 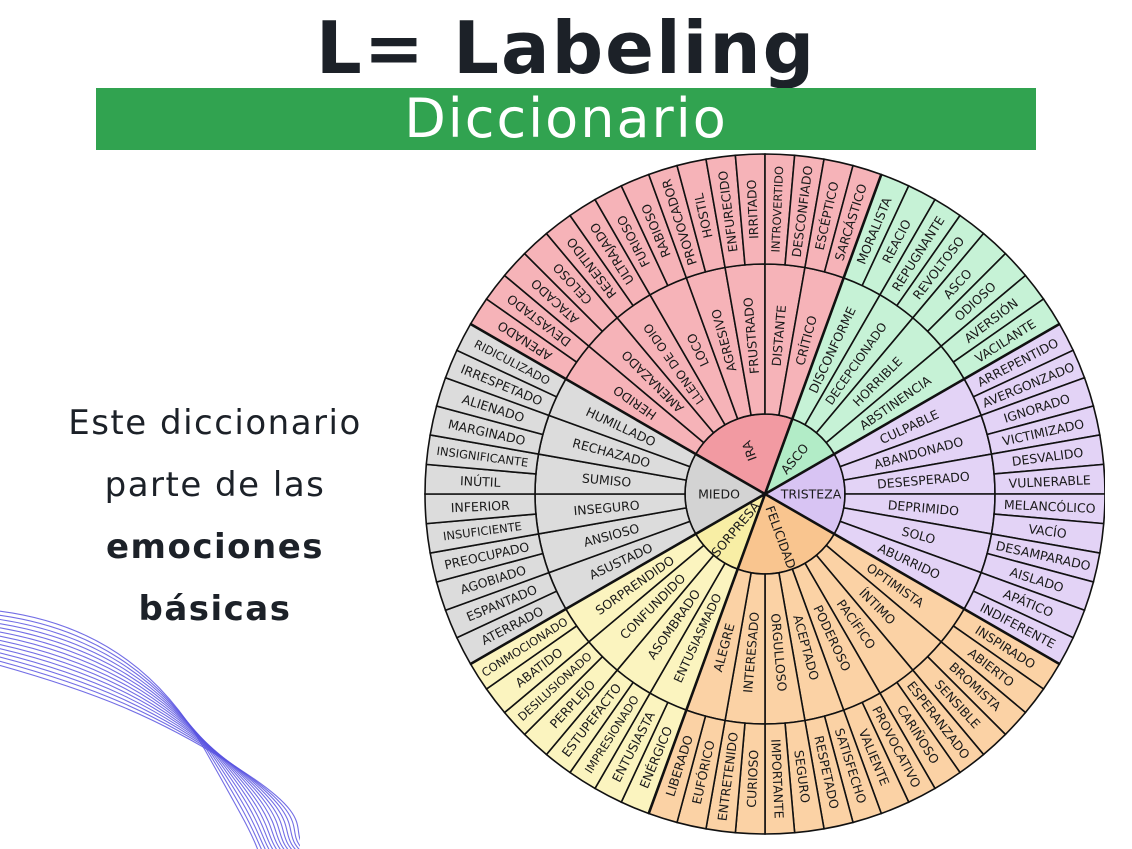 What do you see at coordinates (215, 609) in the screenshot?
I see `side-text-bold-2: básicas` at bounding box center [215, 609].